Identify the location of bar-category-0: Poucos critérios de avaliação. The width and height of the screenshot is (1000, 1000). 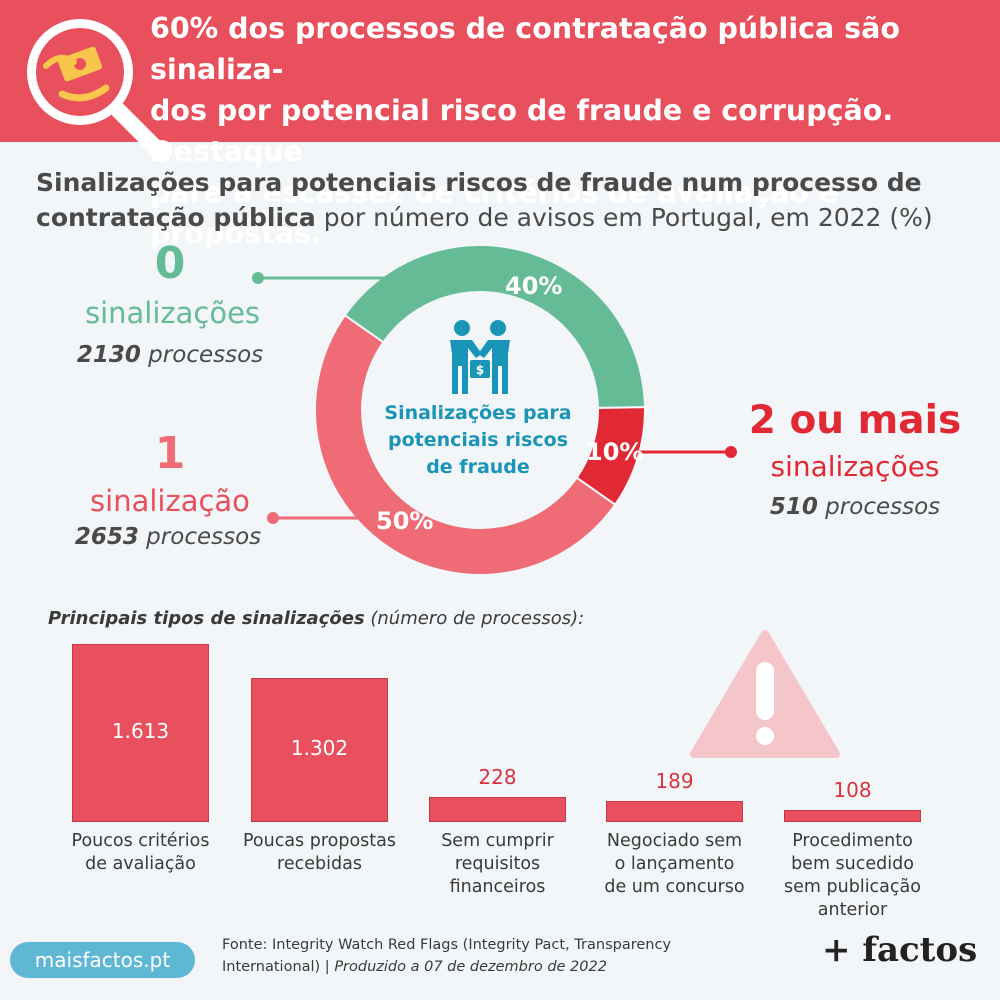
(140, 853).